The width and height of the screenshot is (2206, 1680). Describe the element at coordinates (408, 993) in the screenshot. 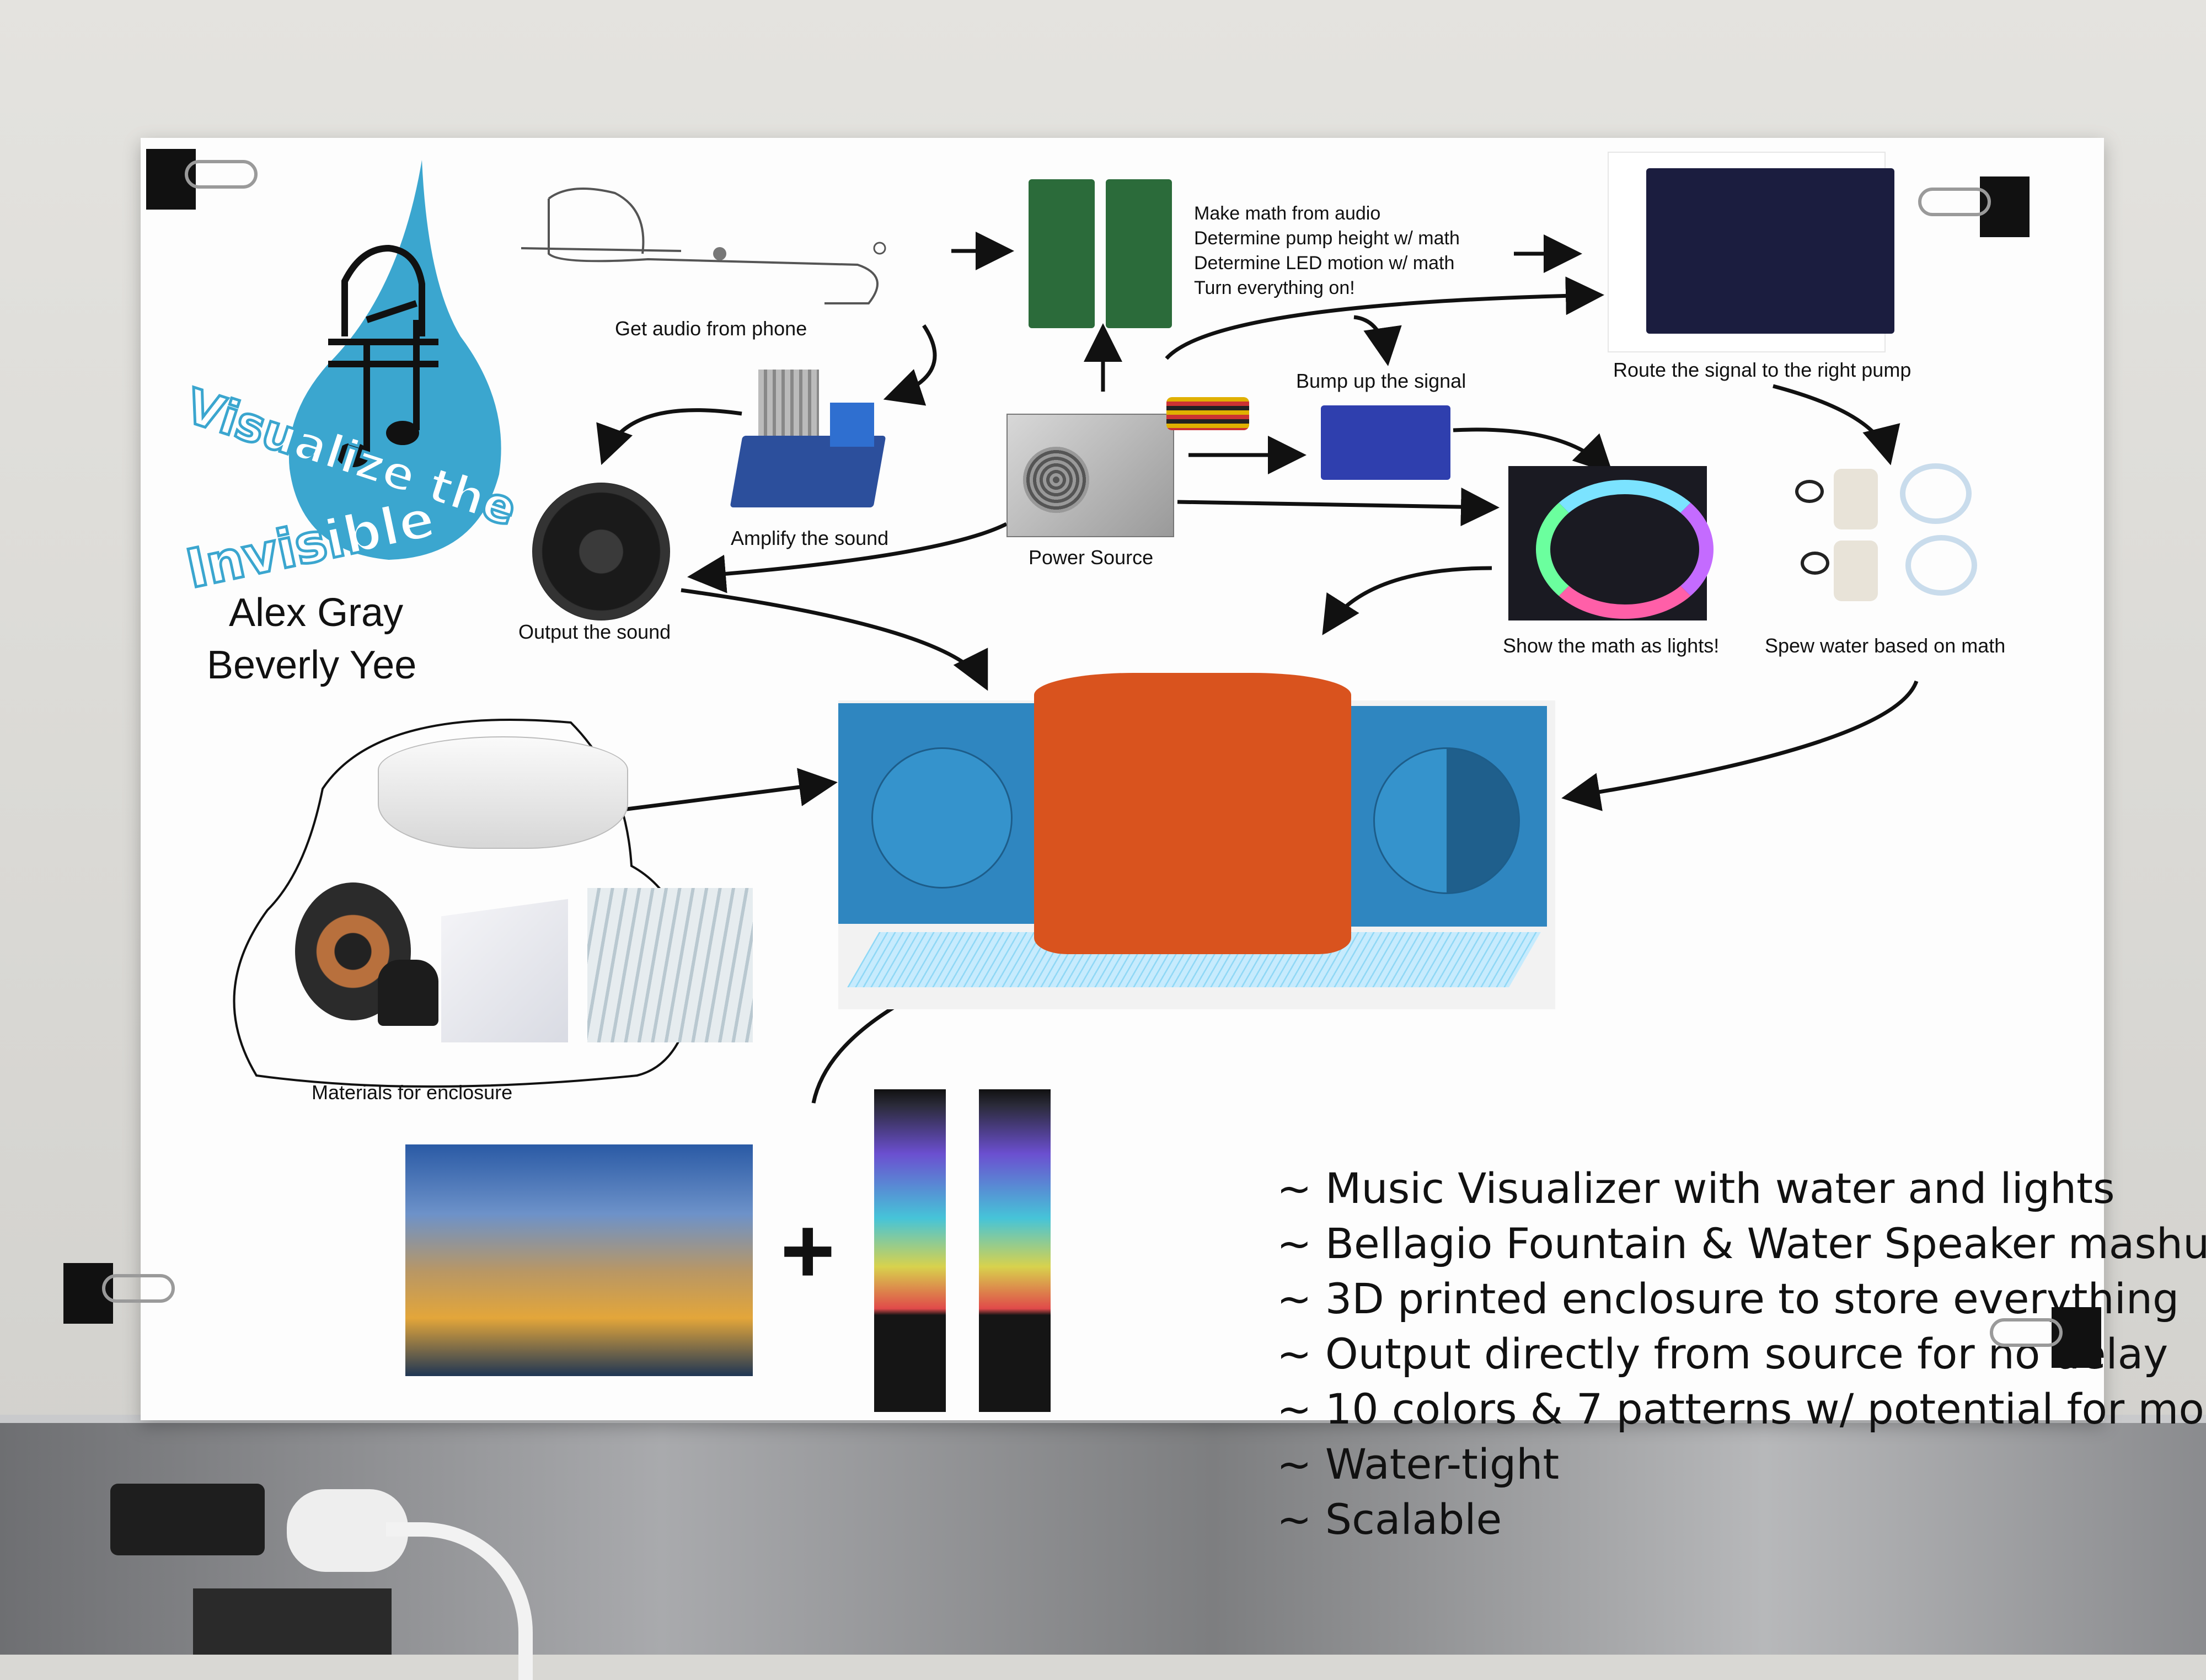

I see `printed-figure-image` at that location.